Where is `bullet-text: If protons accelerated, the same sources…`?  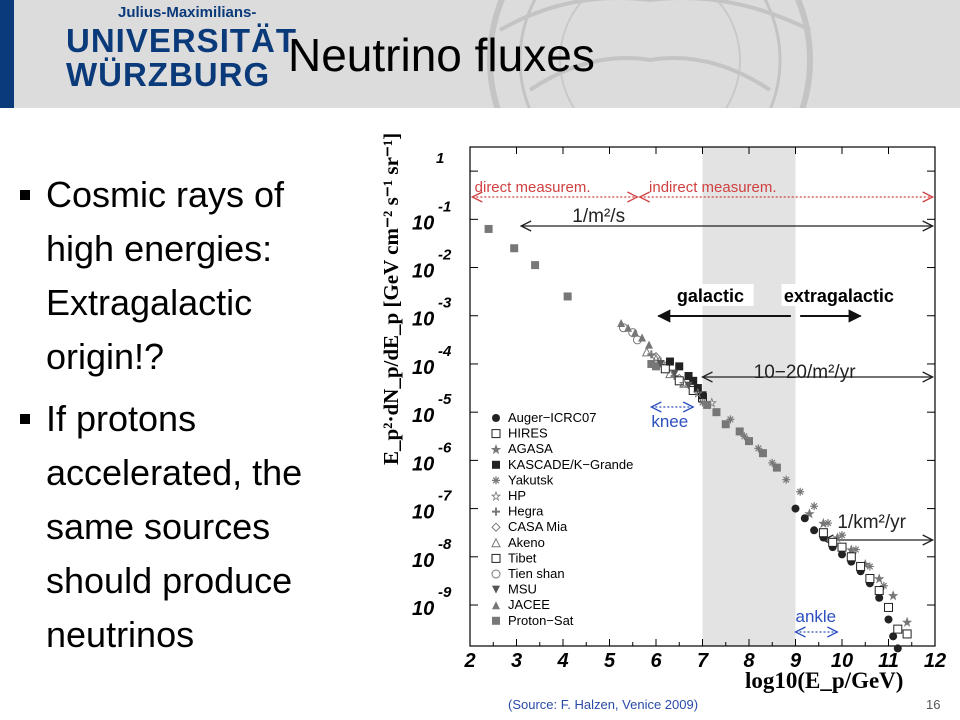
bullet-text: If protons accelerated, the same sources… is located at coordinates (174, 526).